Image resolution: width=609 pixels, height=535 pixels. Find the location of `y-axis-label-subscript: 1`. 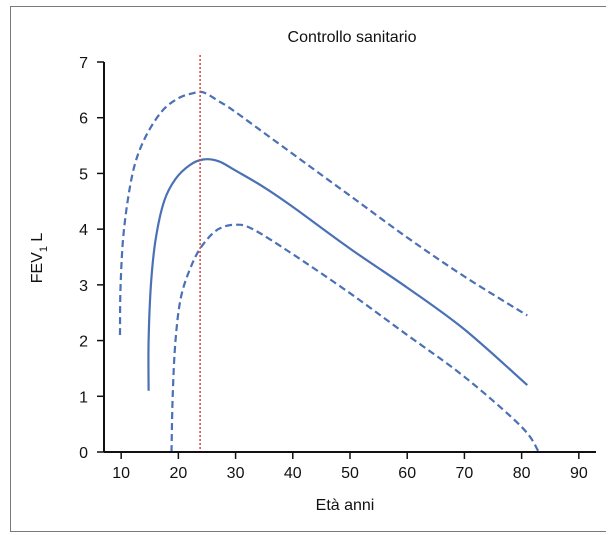

y-axis-label-subscript: 1 is located at coordinates (44, 249).